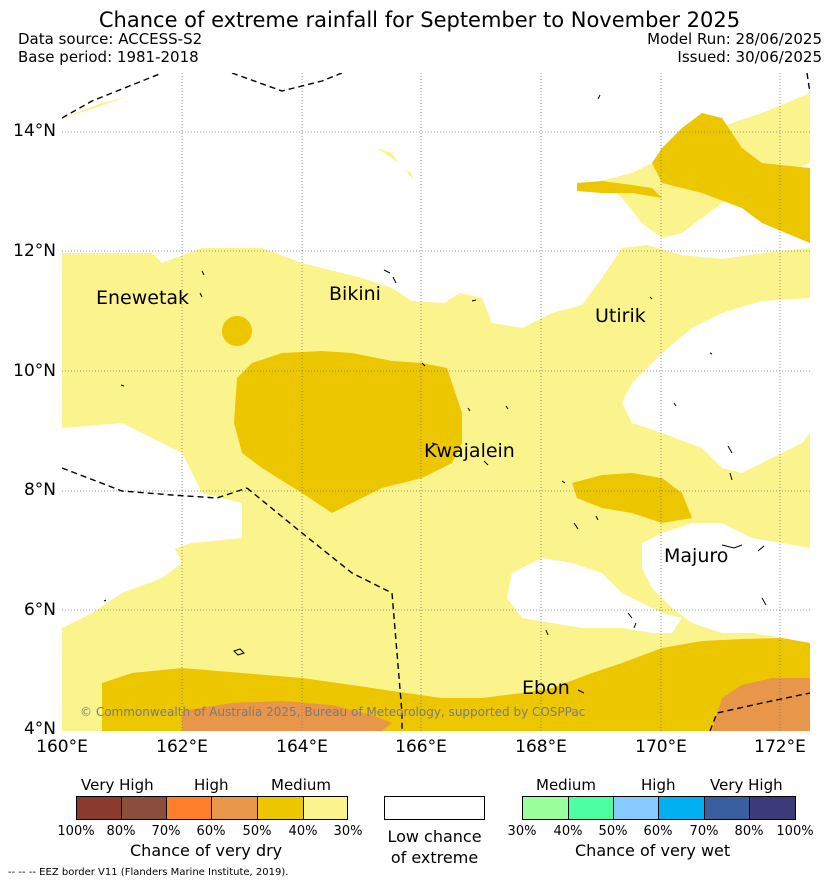  What do you see at coordinates (117, 785) in the screenshot?
I see `dry-level-very-high: Very High` at bounding box center [117, 785].